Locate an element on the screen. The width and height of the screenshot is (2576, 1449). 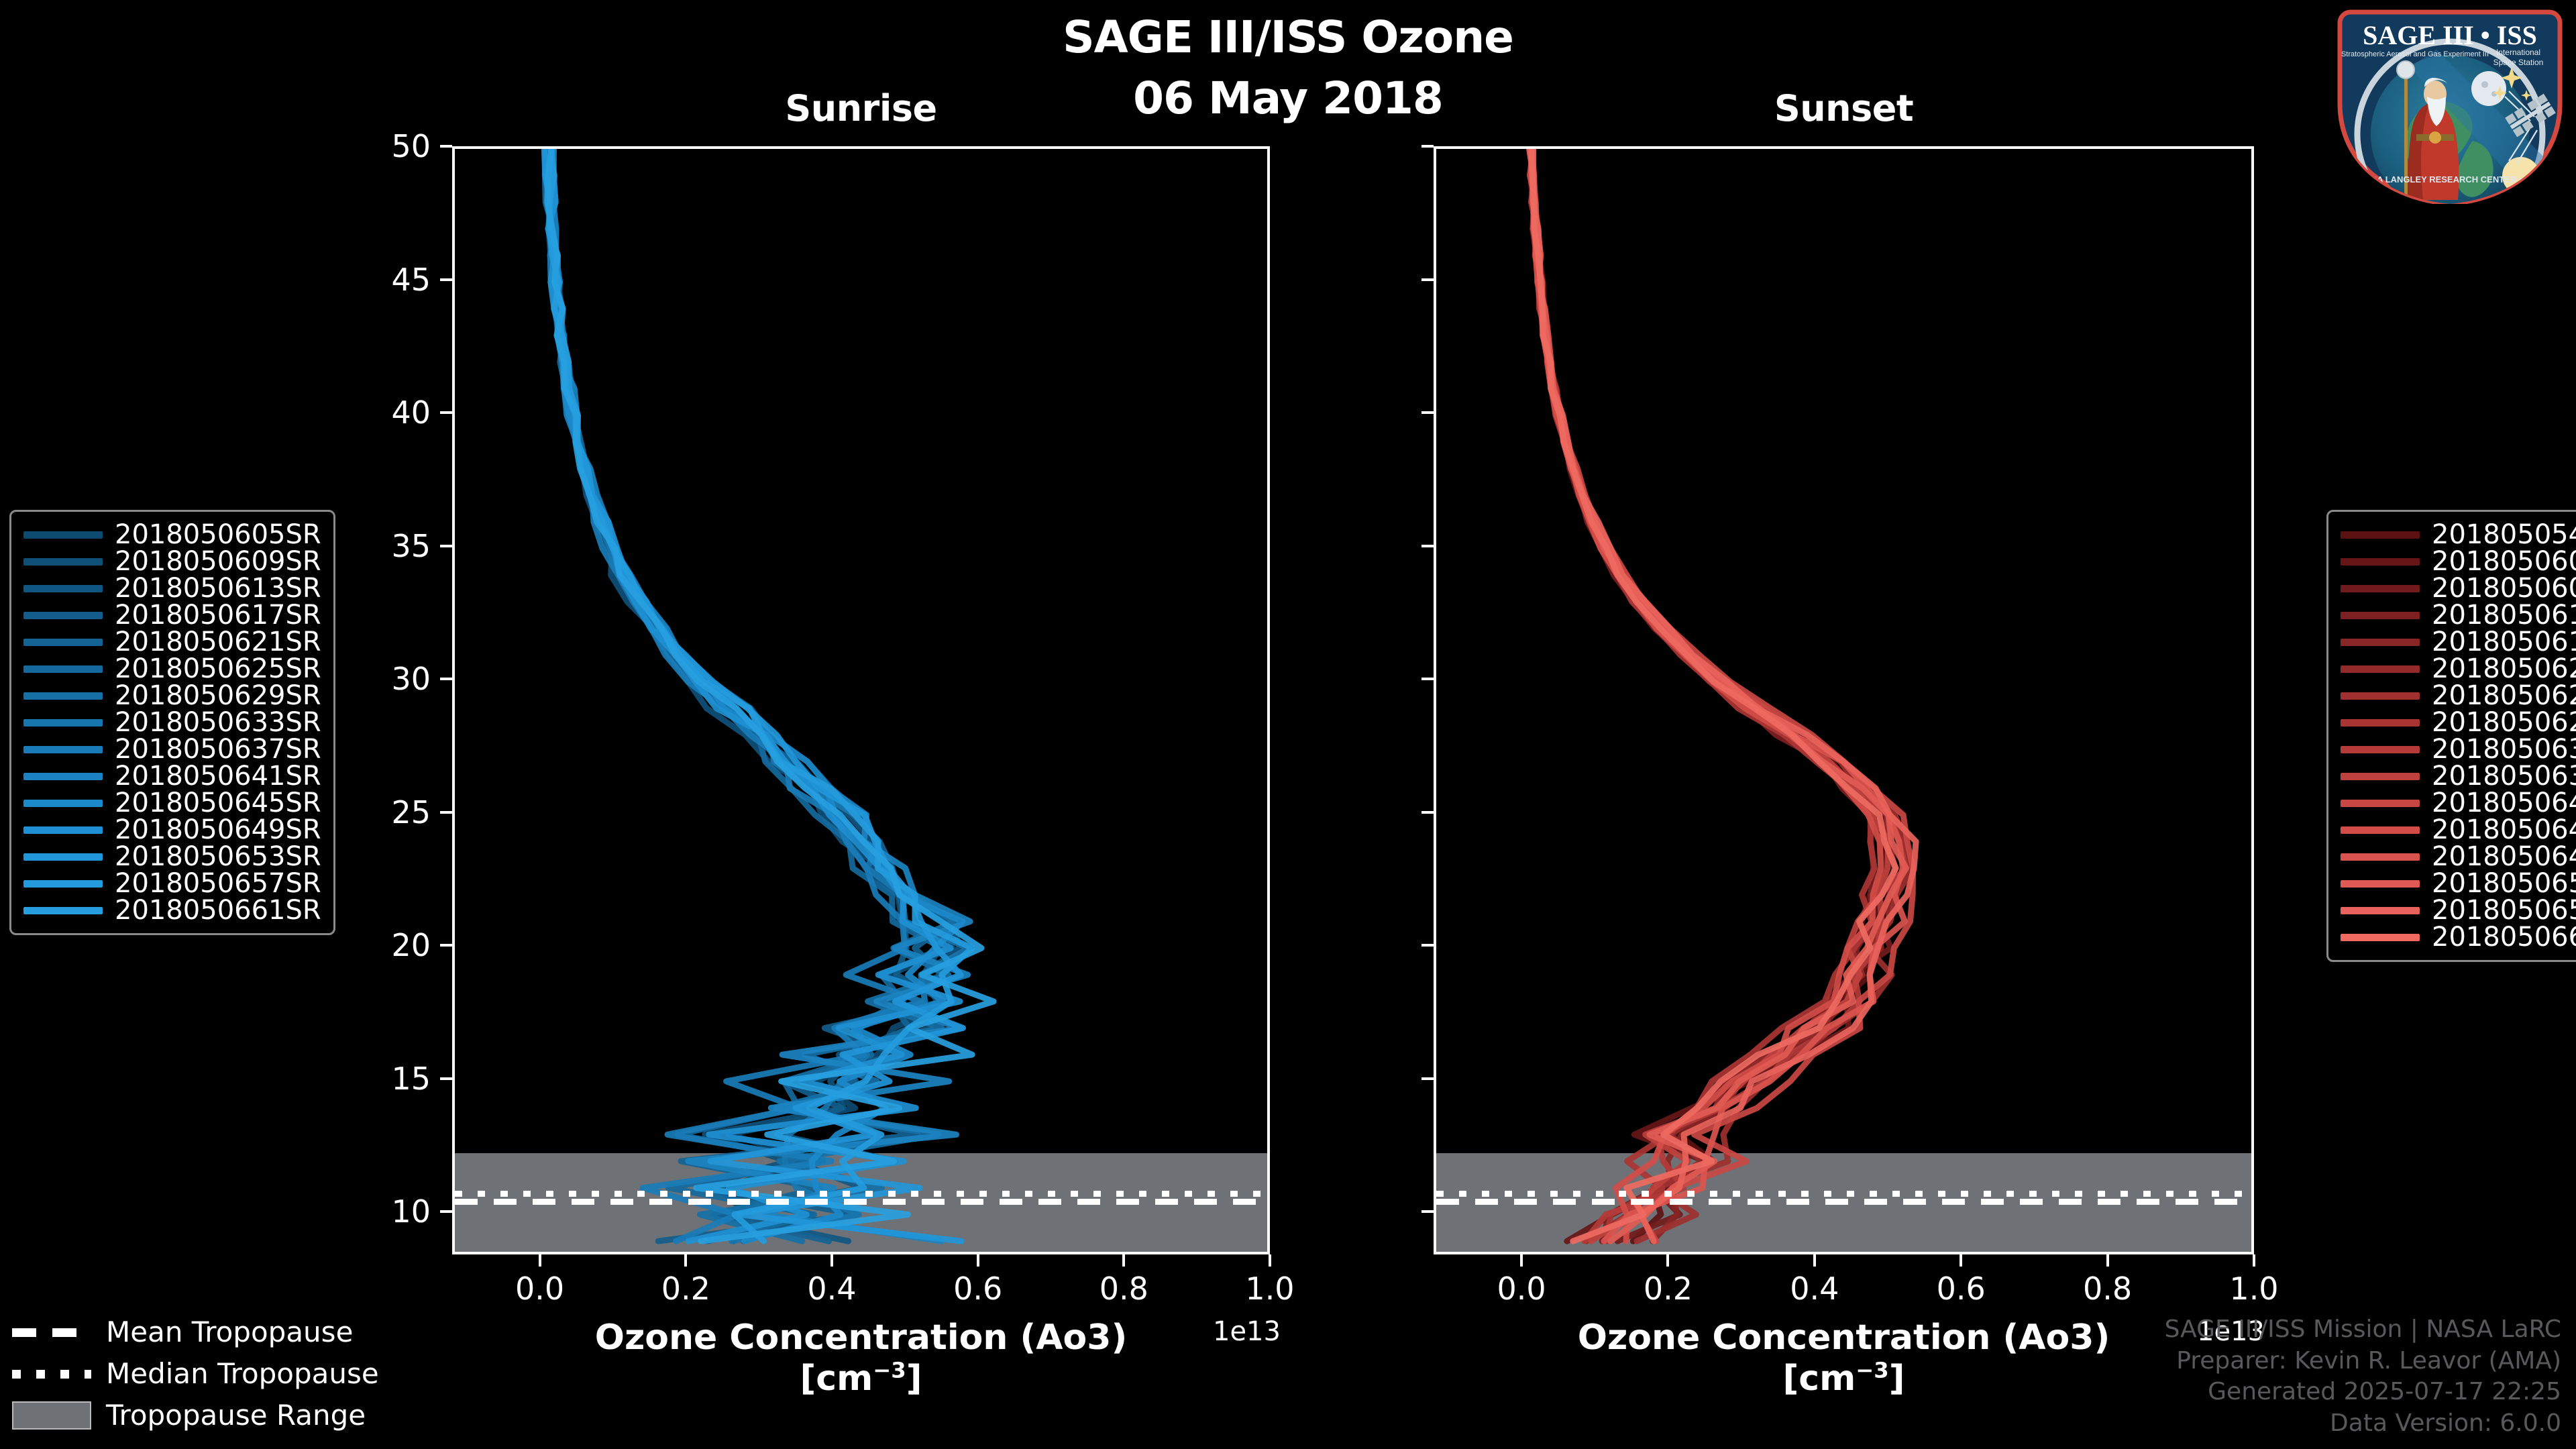
legend-item: 2018050613SR is located at coordinates (172, 588).